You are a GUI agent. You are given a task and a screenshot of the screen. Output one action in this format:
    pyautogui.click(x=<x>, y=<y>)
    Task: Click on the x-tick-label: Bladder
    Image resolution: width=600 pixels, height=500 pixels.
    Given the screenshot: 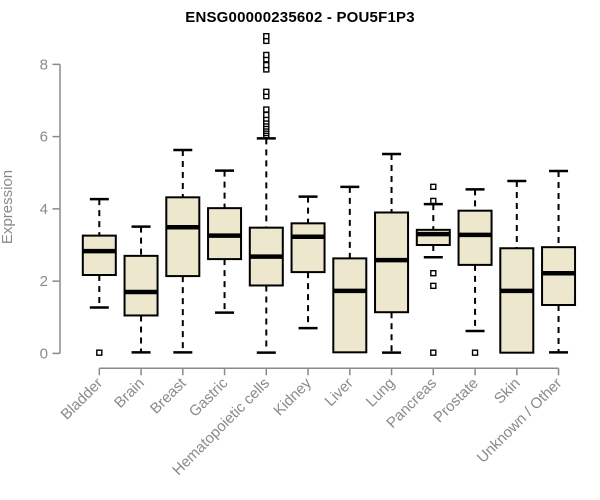 What is the action you would take?
    pyautogui.click(x=82, y=399)
    